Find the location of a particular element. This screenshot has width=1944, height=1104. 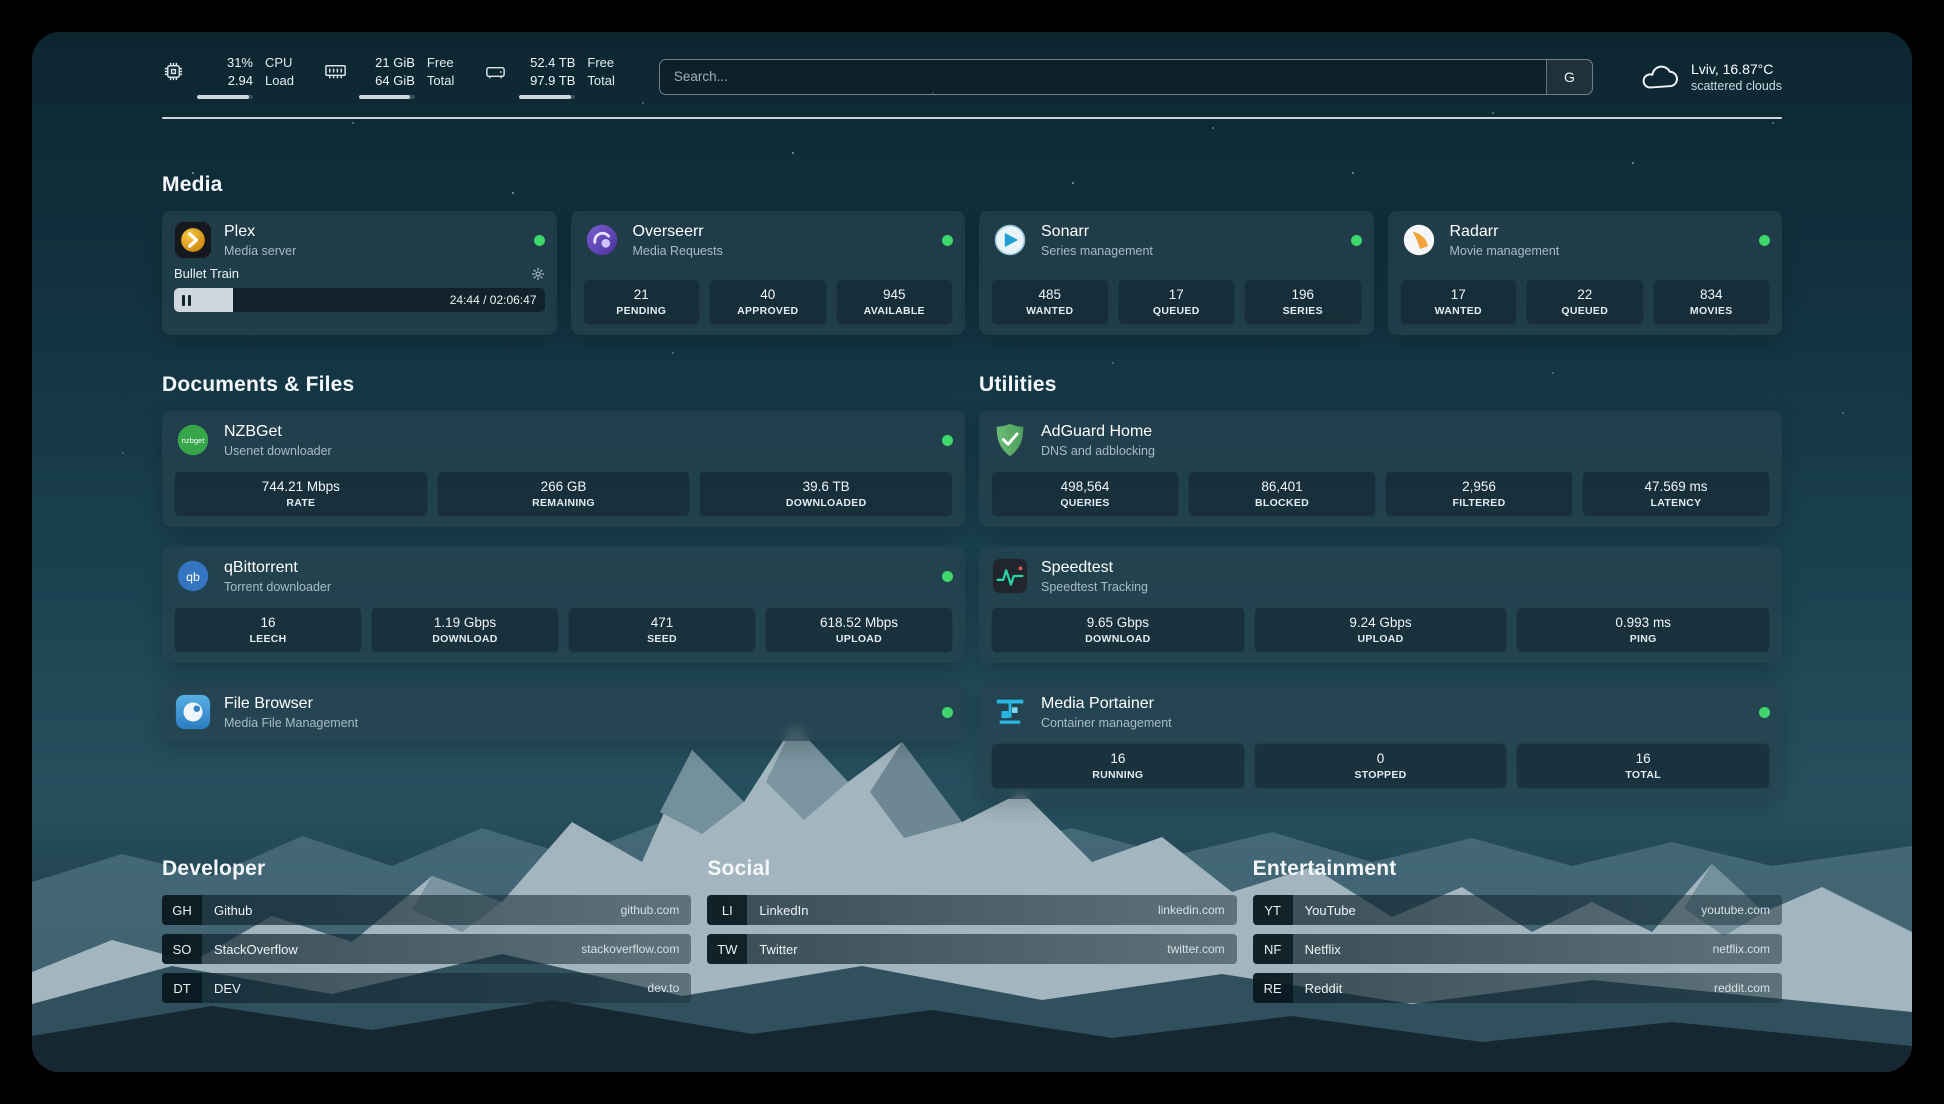

portainer-logo-icon is located at coordinates (1010, 712).